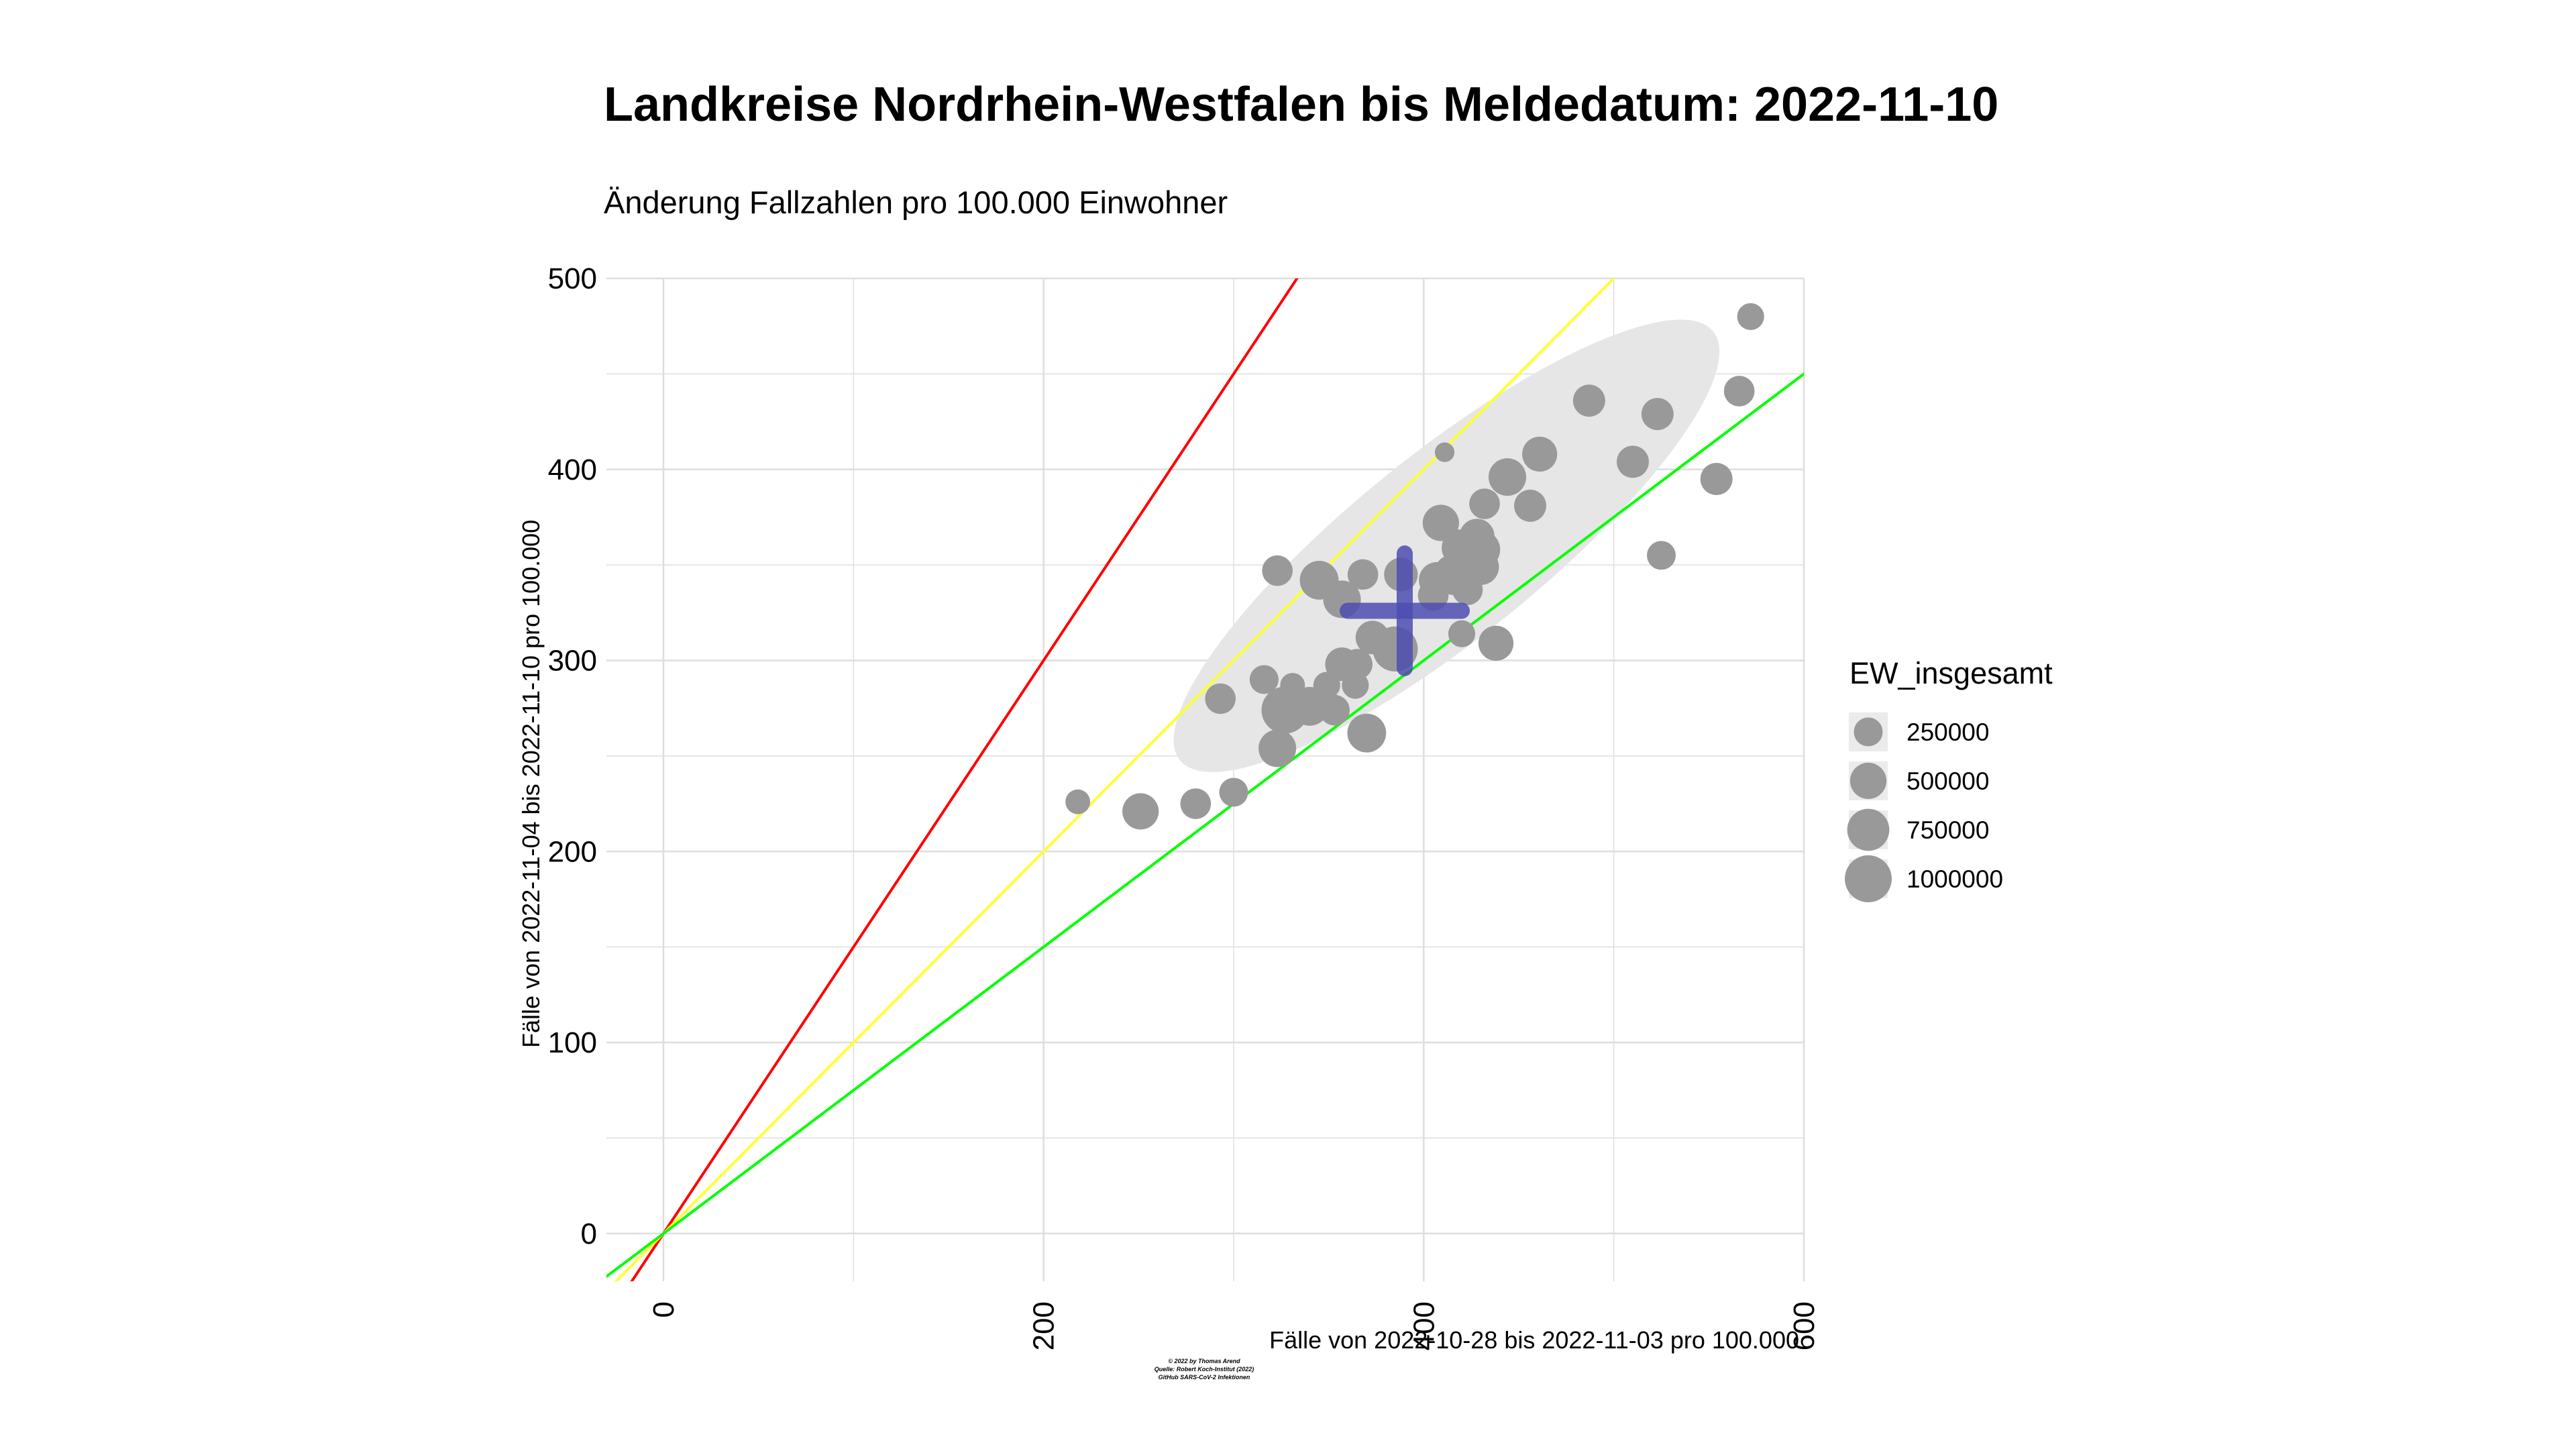 Image resolution: width=2576 pixels, height=1449 pixels. I want to click on legend: EW_insgesamt 250000 500000 750000 1000000, so click(1949, 779).